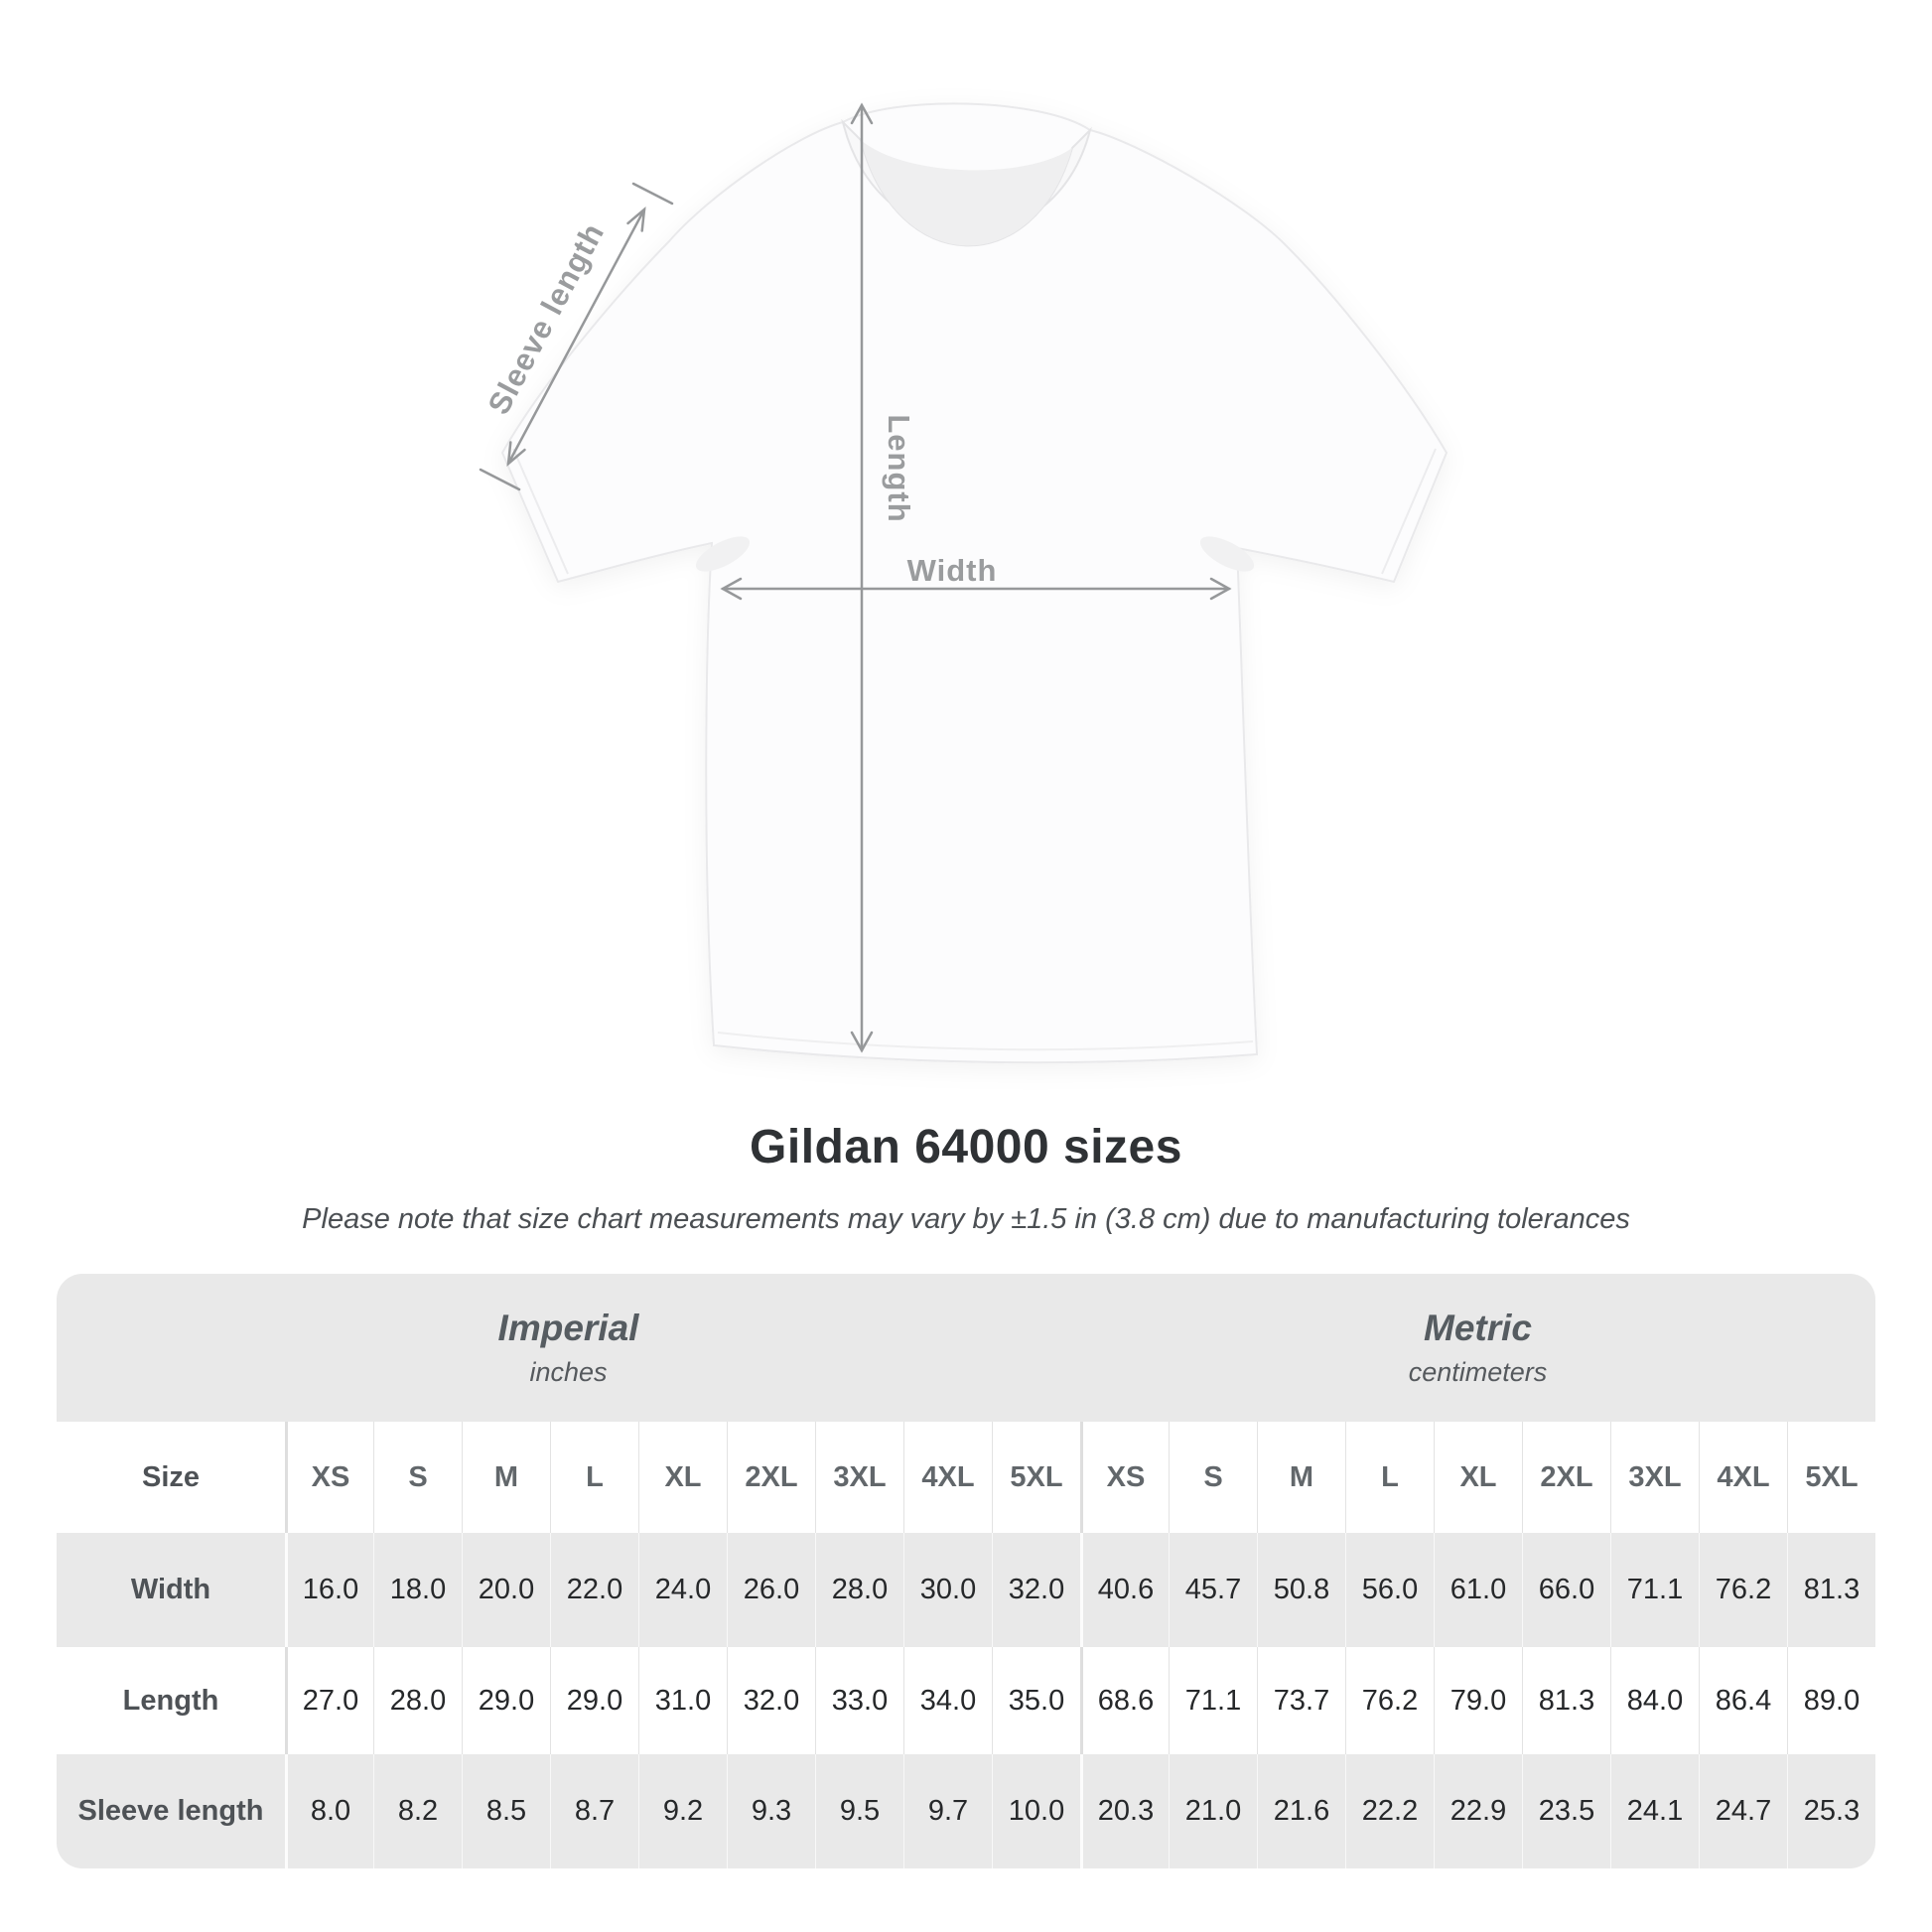 The height and width of the screenshot is (1932, 1932). What do you see at coordinates (1213, 1811) in the screenshot?
I see `measurement-cell: 21.0` at bounding box center [1213, 1811].